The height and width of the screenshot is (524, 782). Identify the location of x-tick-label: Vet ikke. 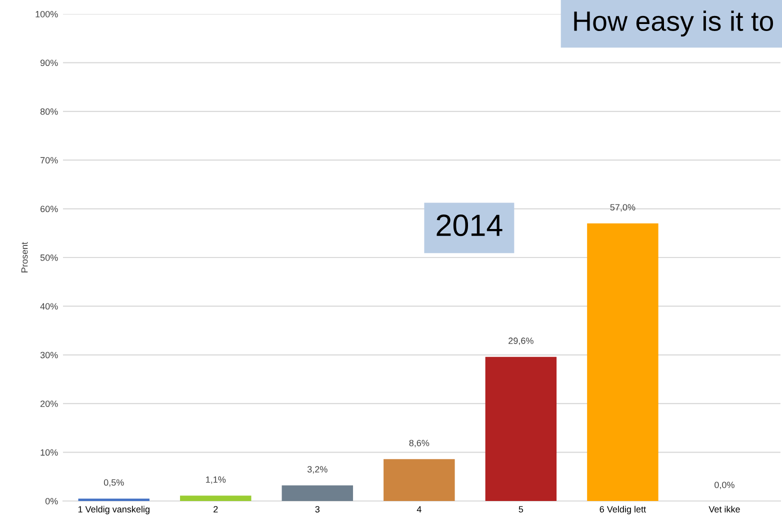
(724, 509).